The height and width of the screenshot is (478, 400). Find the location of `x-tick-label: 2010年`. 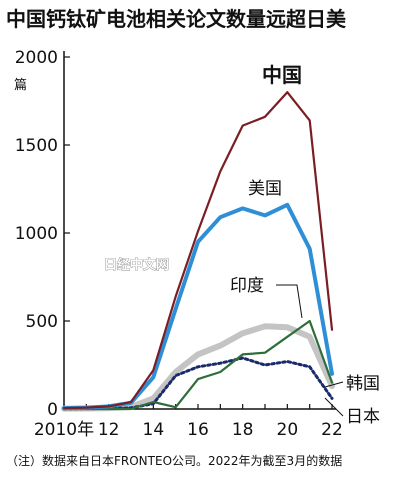

x-tick-label: 2010年 is located at coordinates (64, 430).